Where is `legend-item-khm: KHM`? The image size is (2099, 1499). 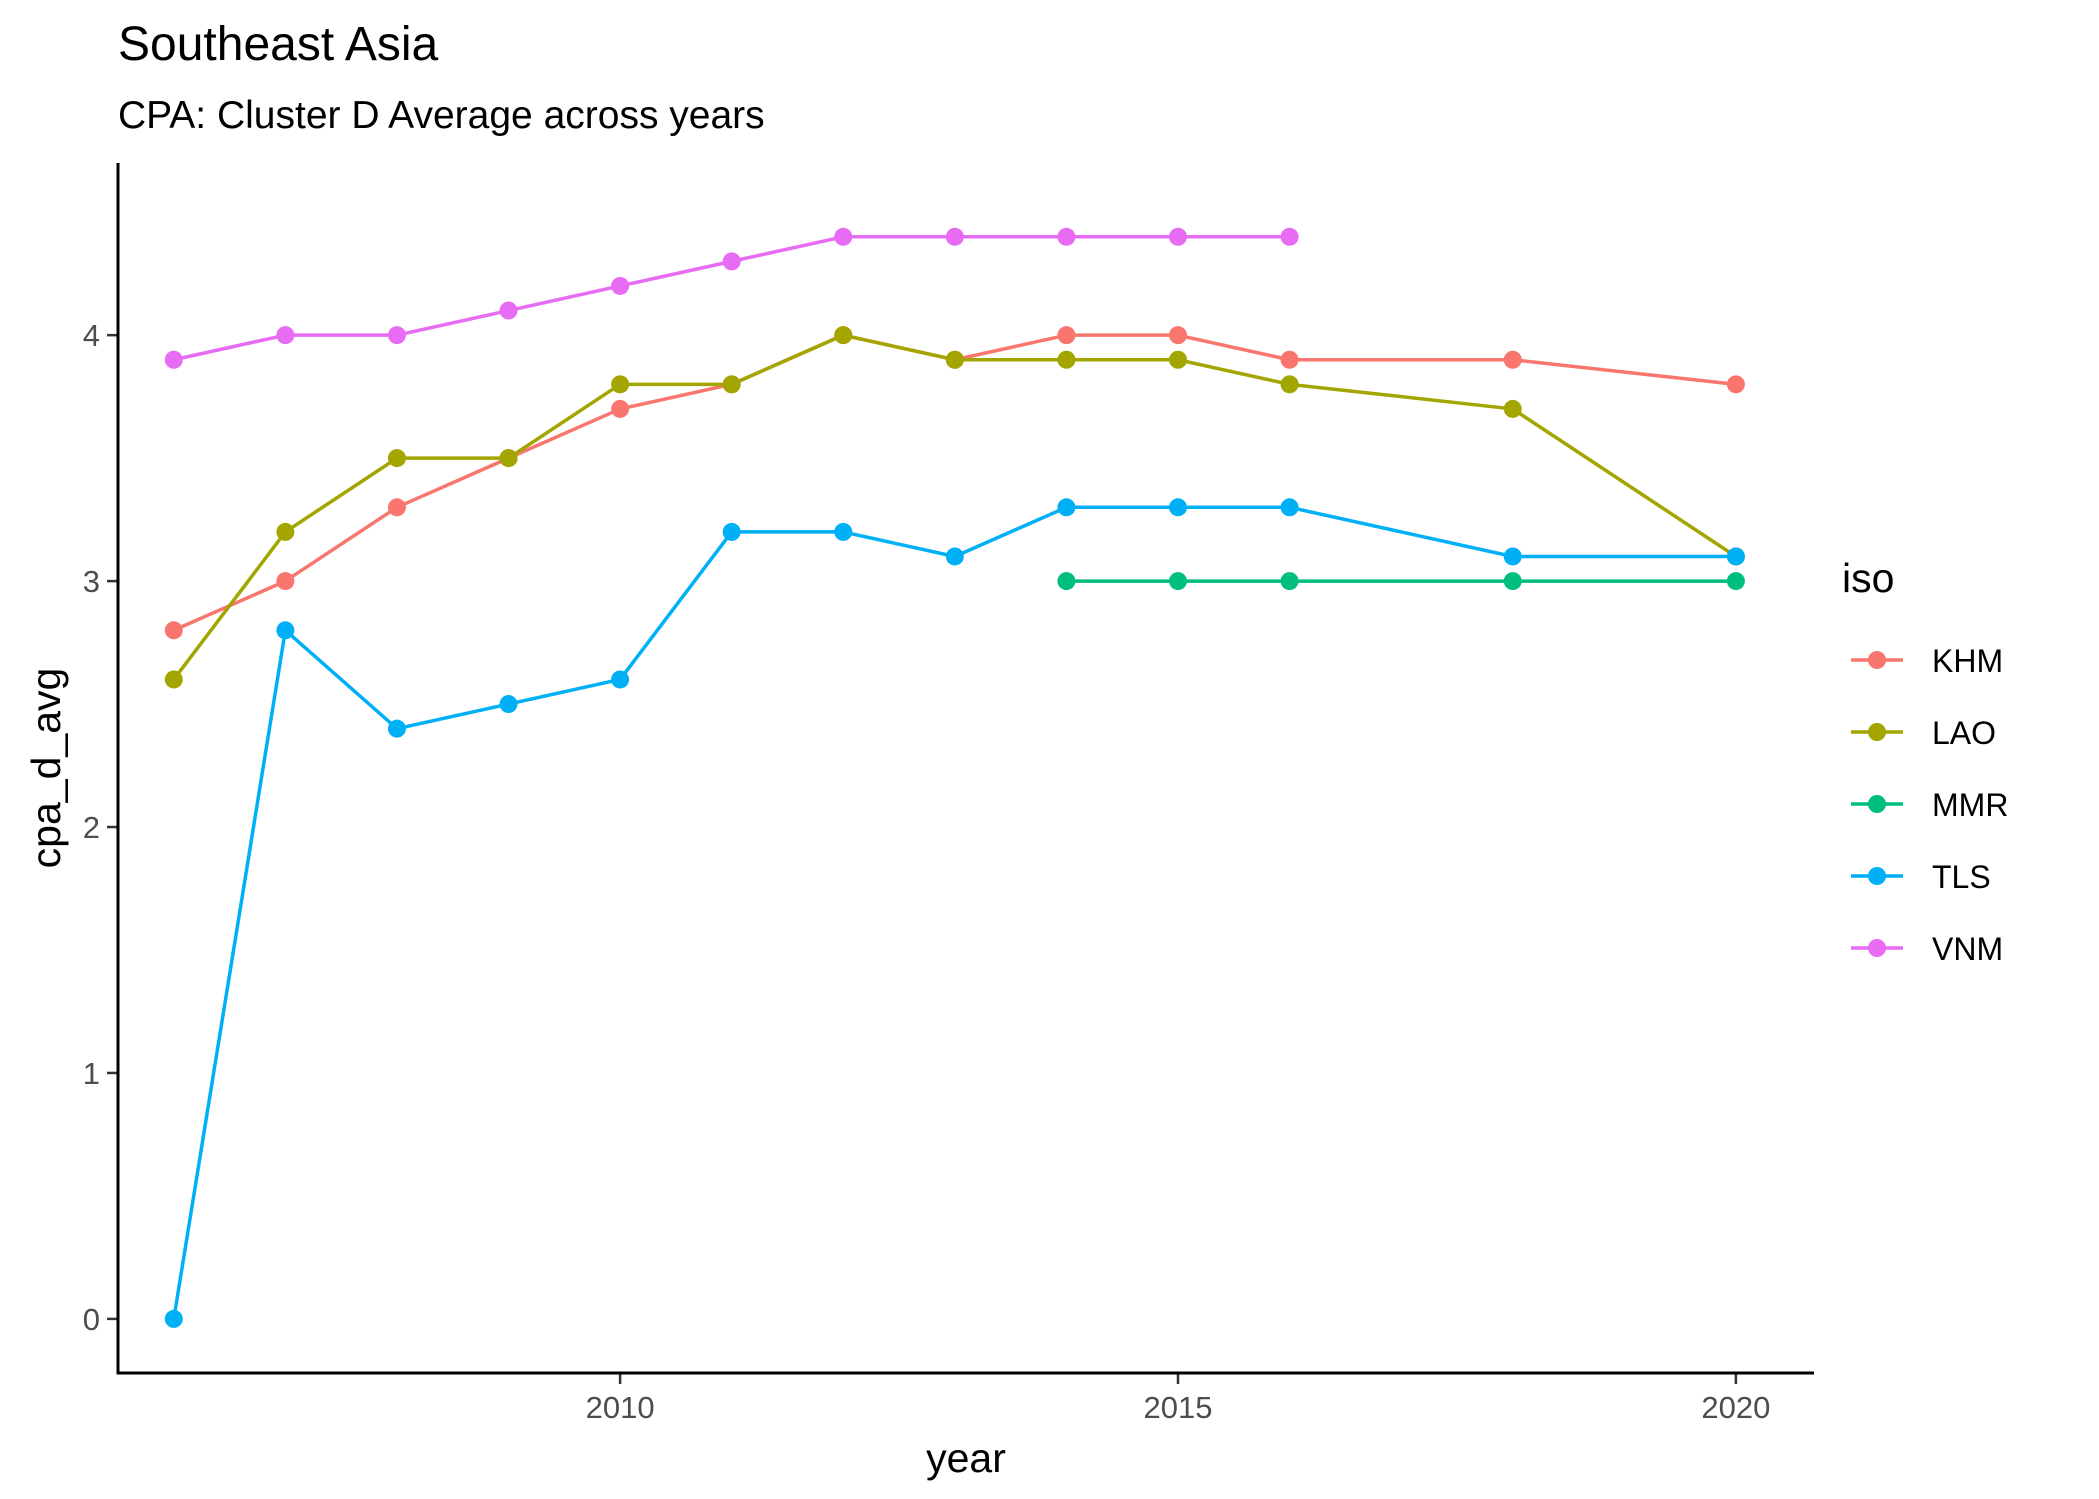
legend-item-khm: KHM is located at coordinates (1927, 661).